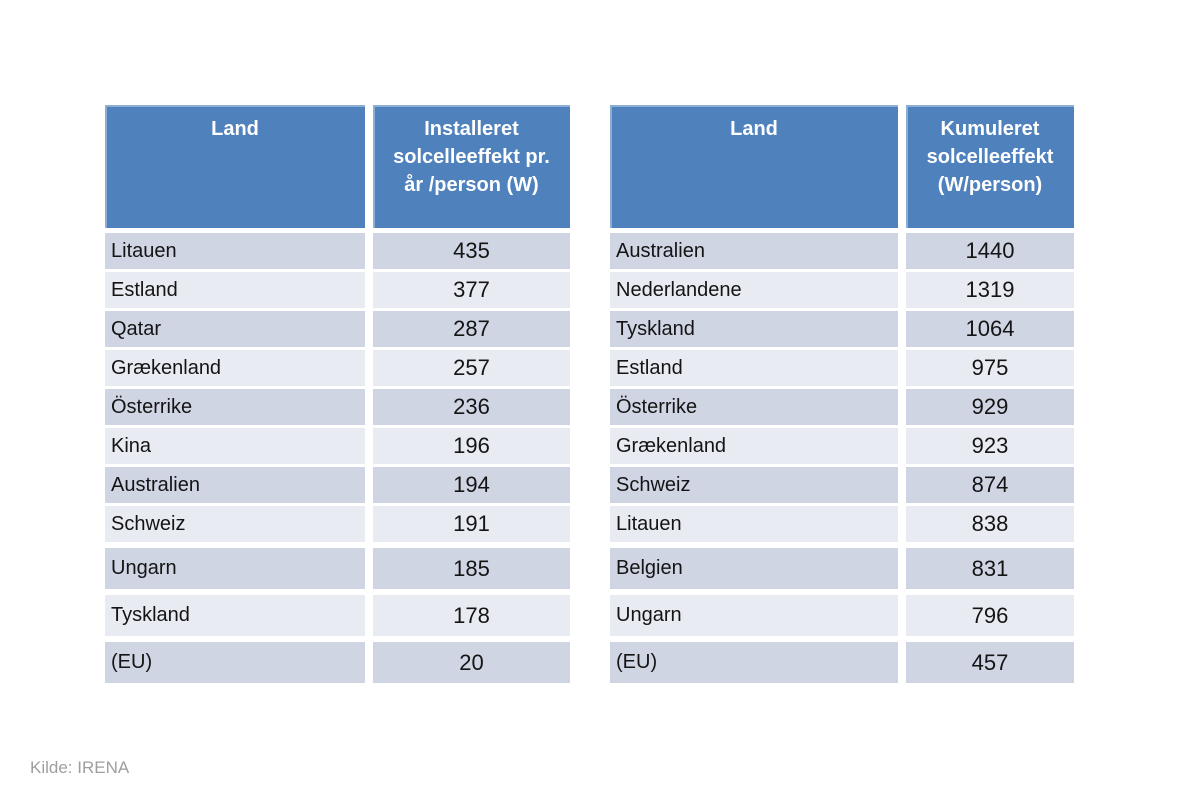 The width and height of the screenshot is (1200, 800). Describe the element at coordinates (990, 329) in the screenshot. I see `value-cell: 1064` at that location.